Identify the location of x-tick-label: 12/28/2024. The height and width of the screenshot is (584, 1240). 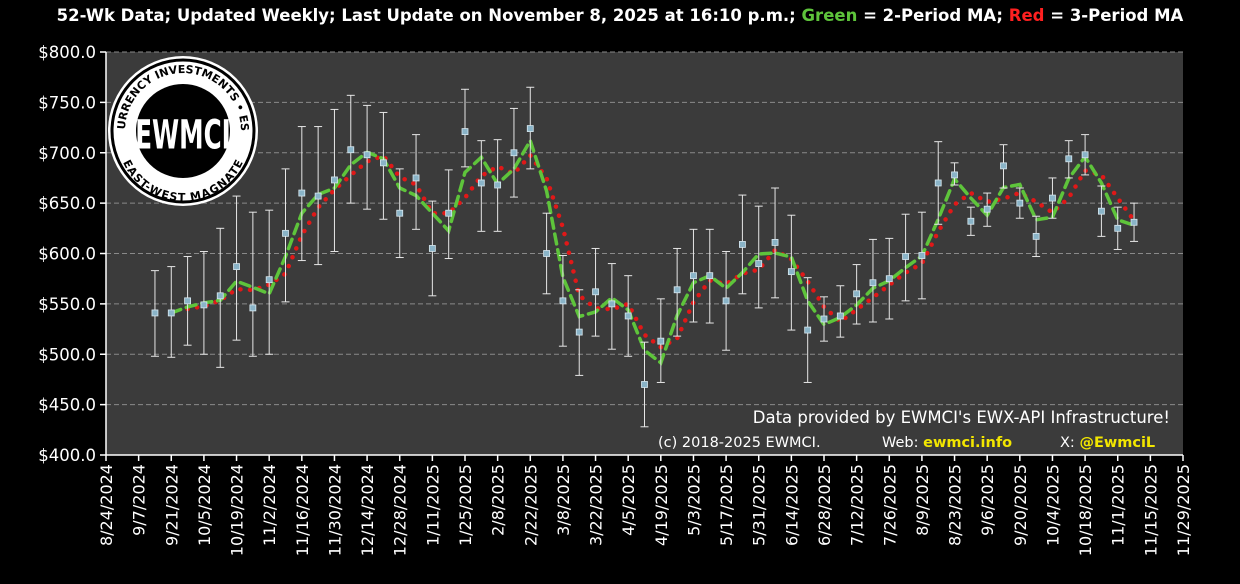
(400, 510).